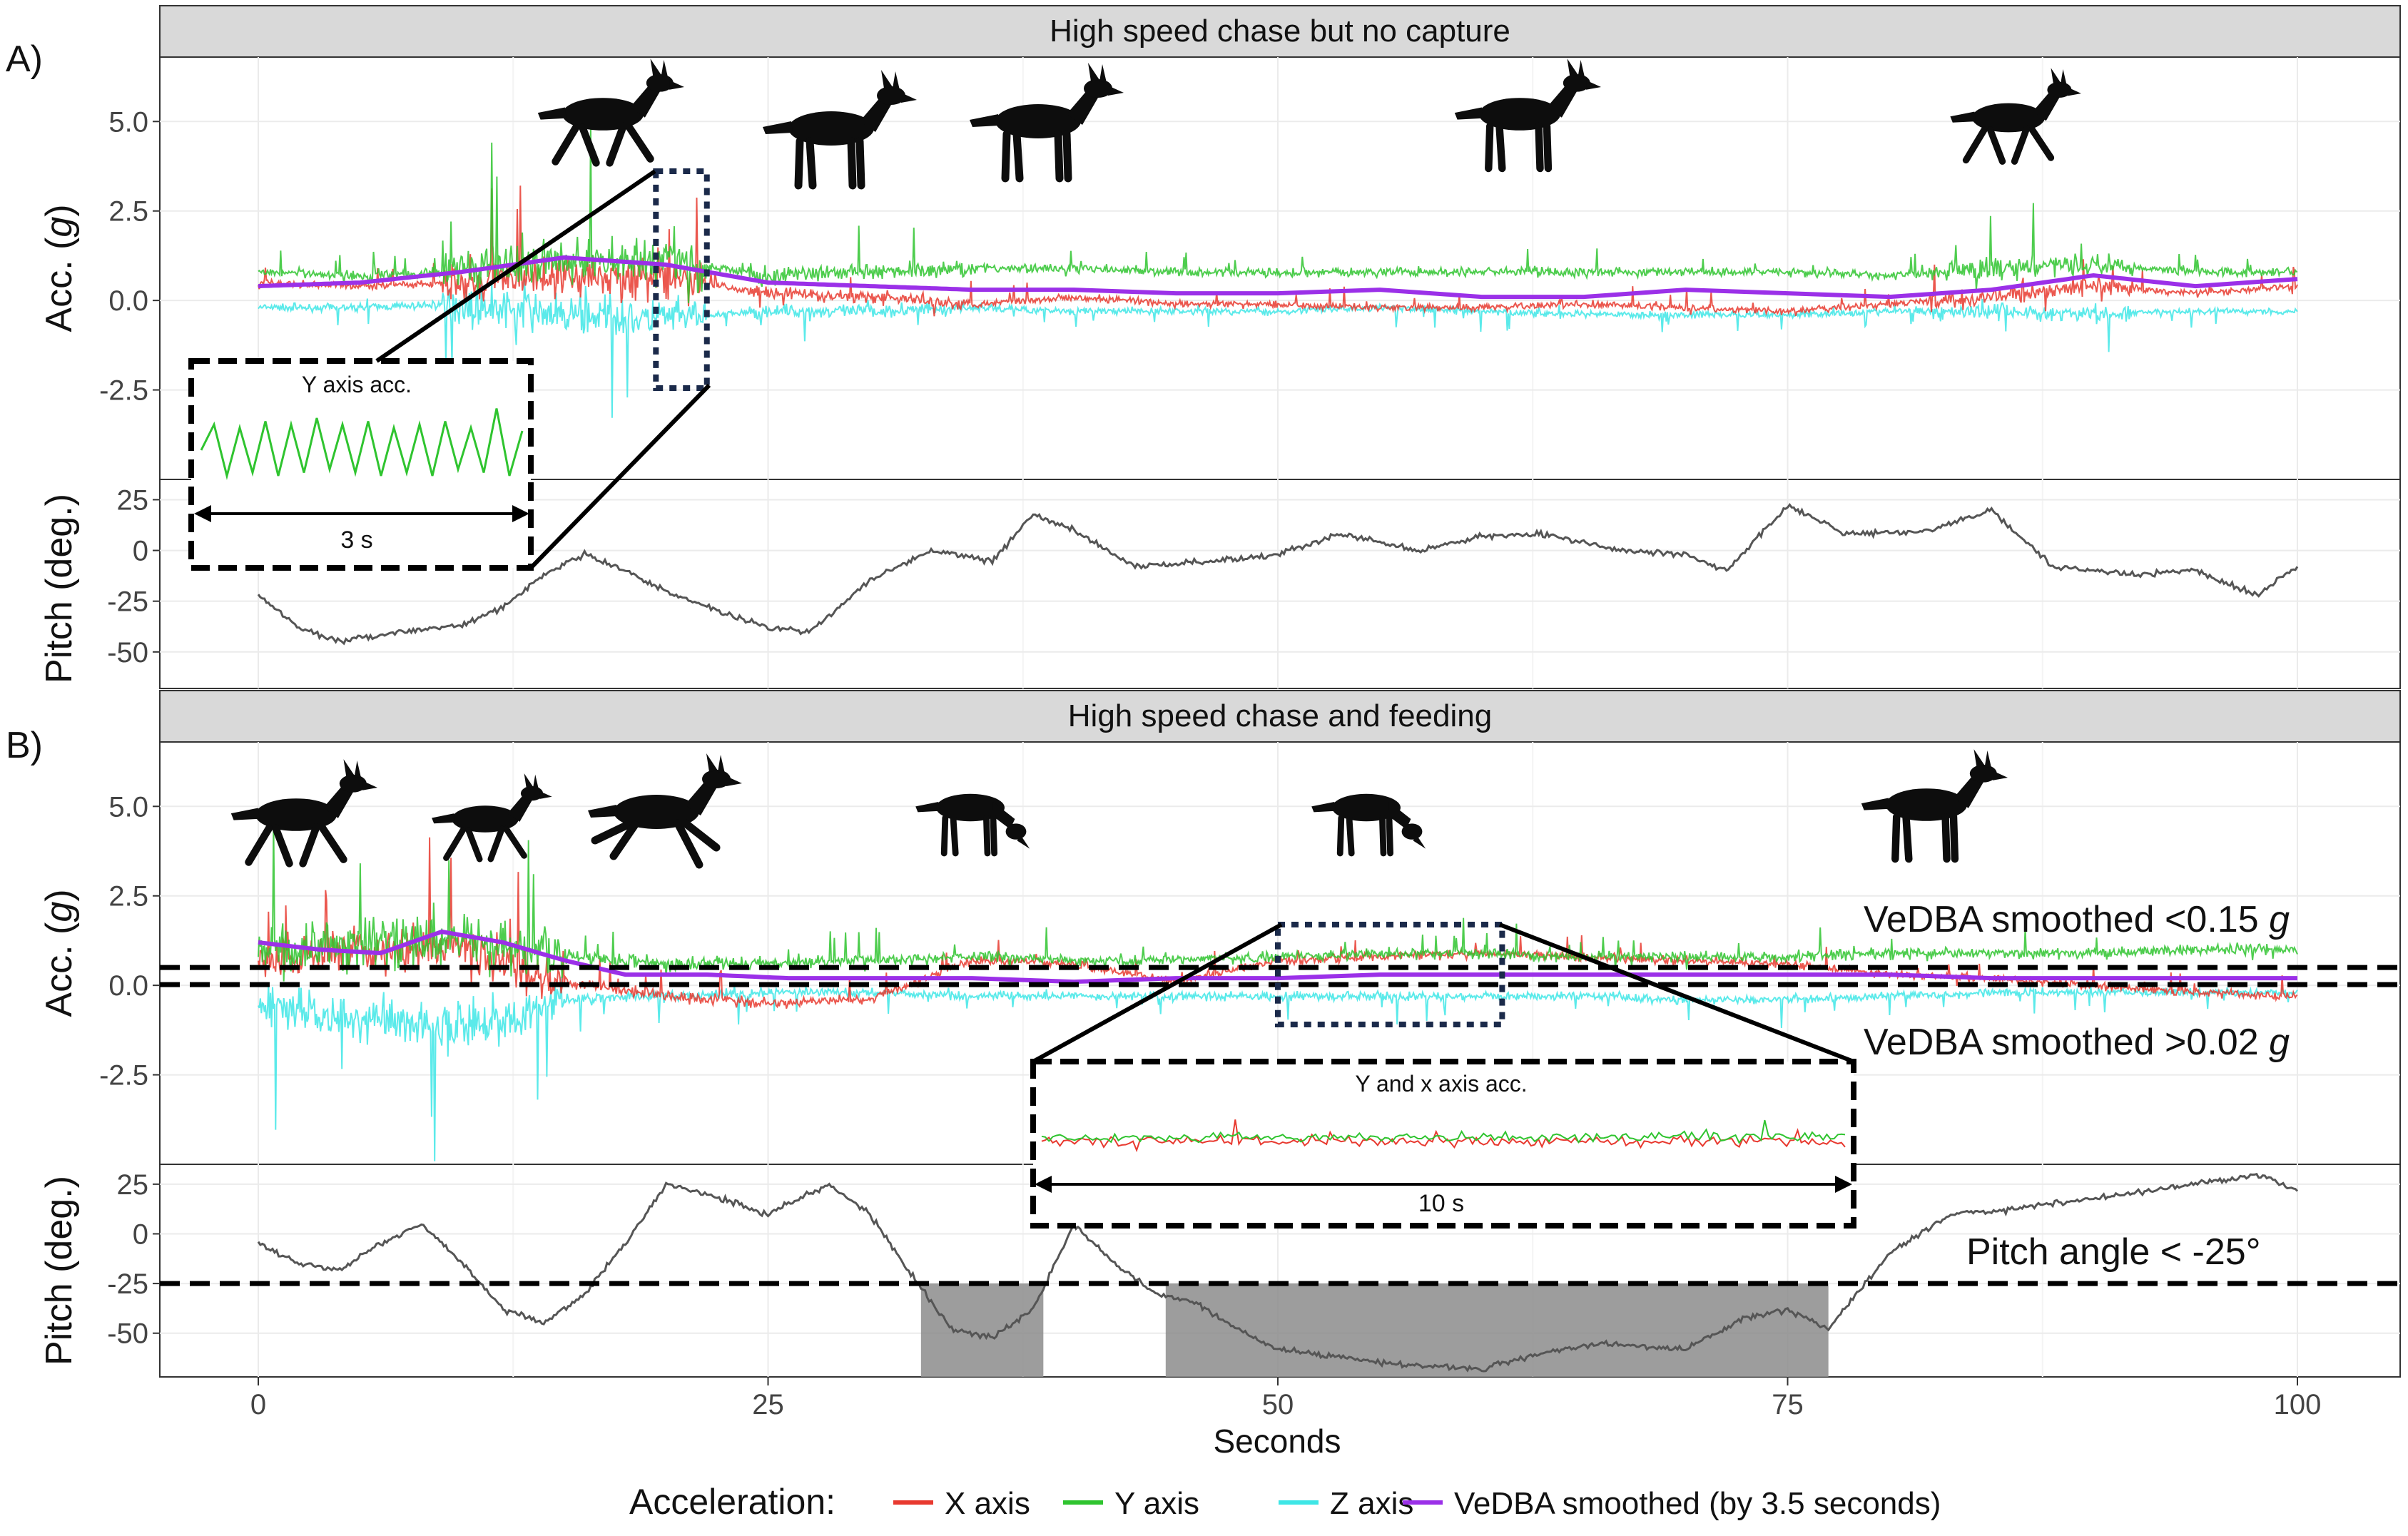  I want to click on y-ticks-a-pitch: 25 0 -25 -50, so click(133, 576).